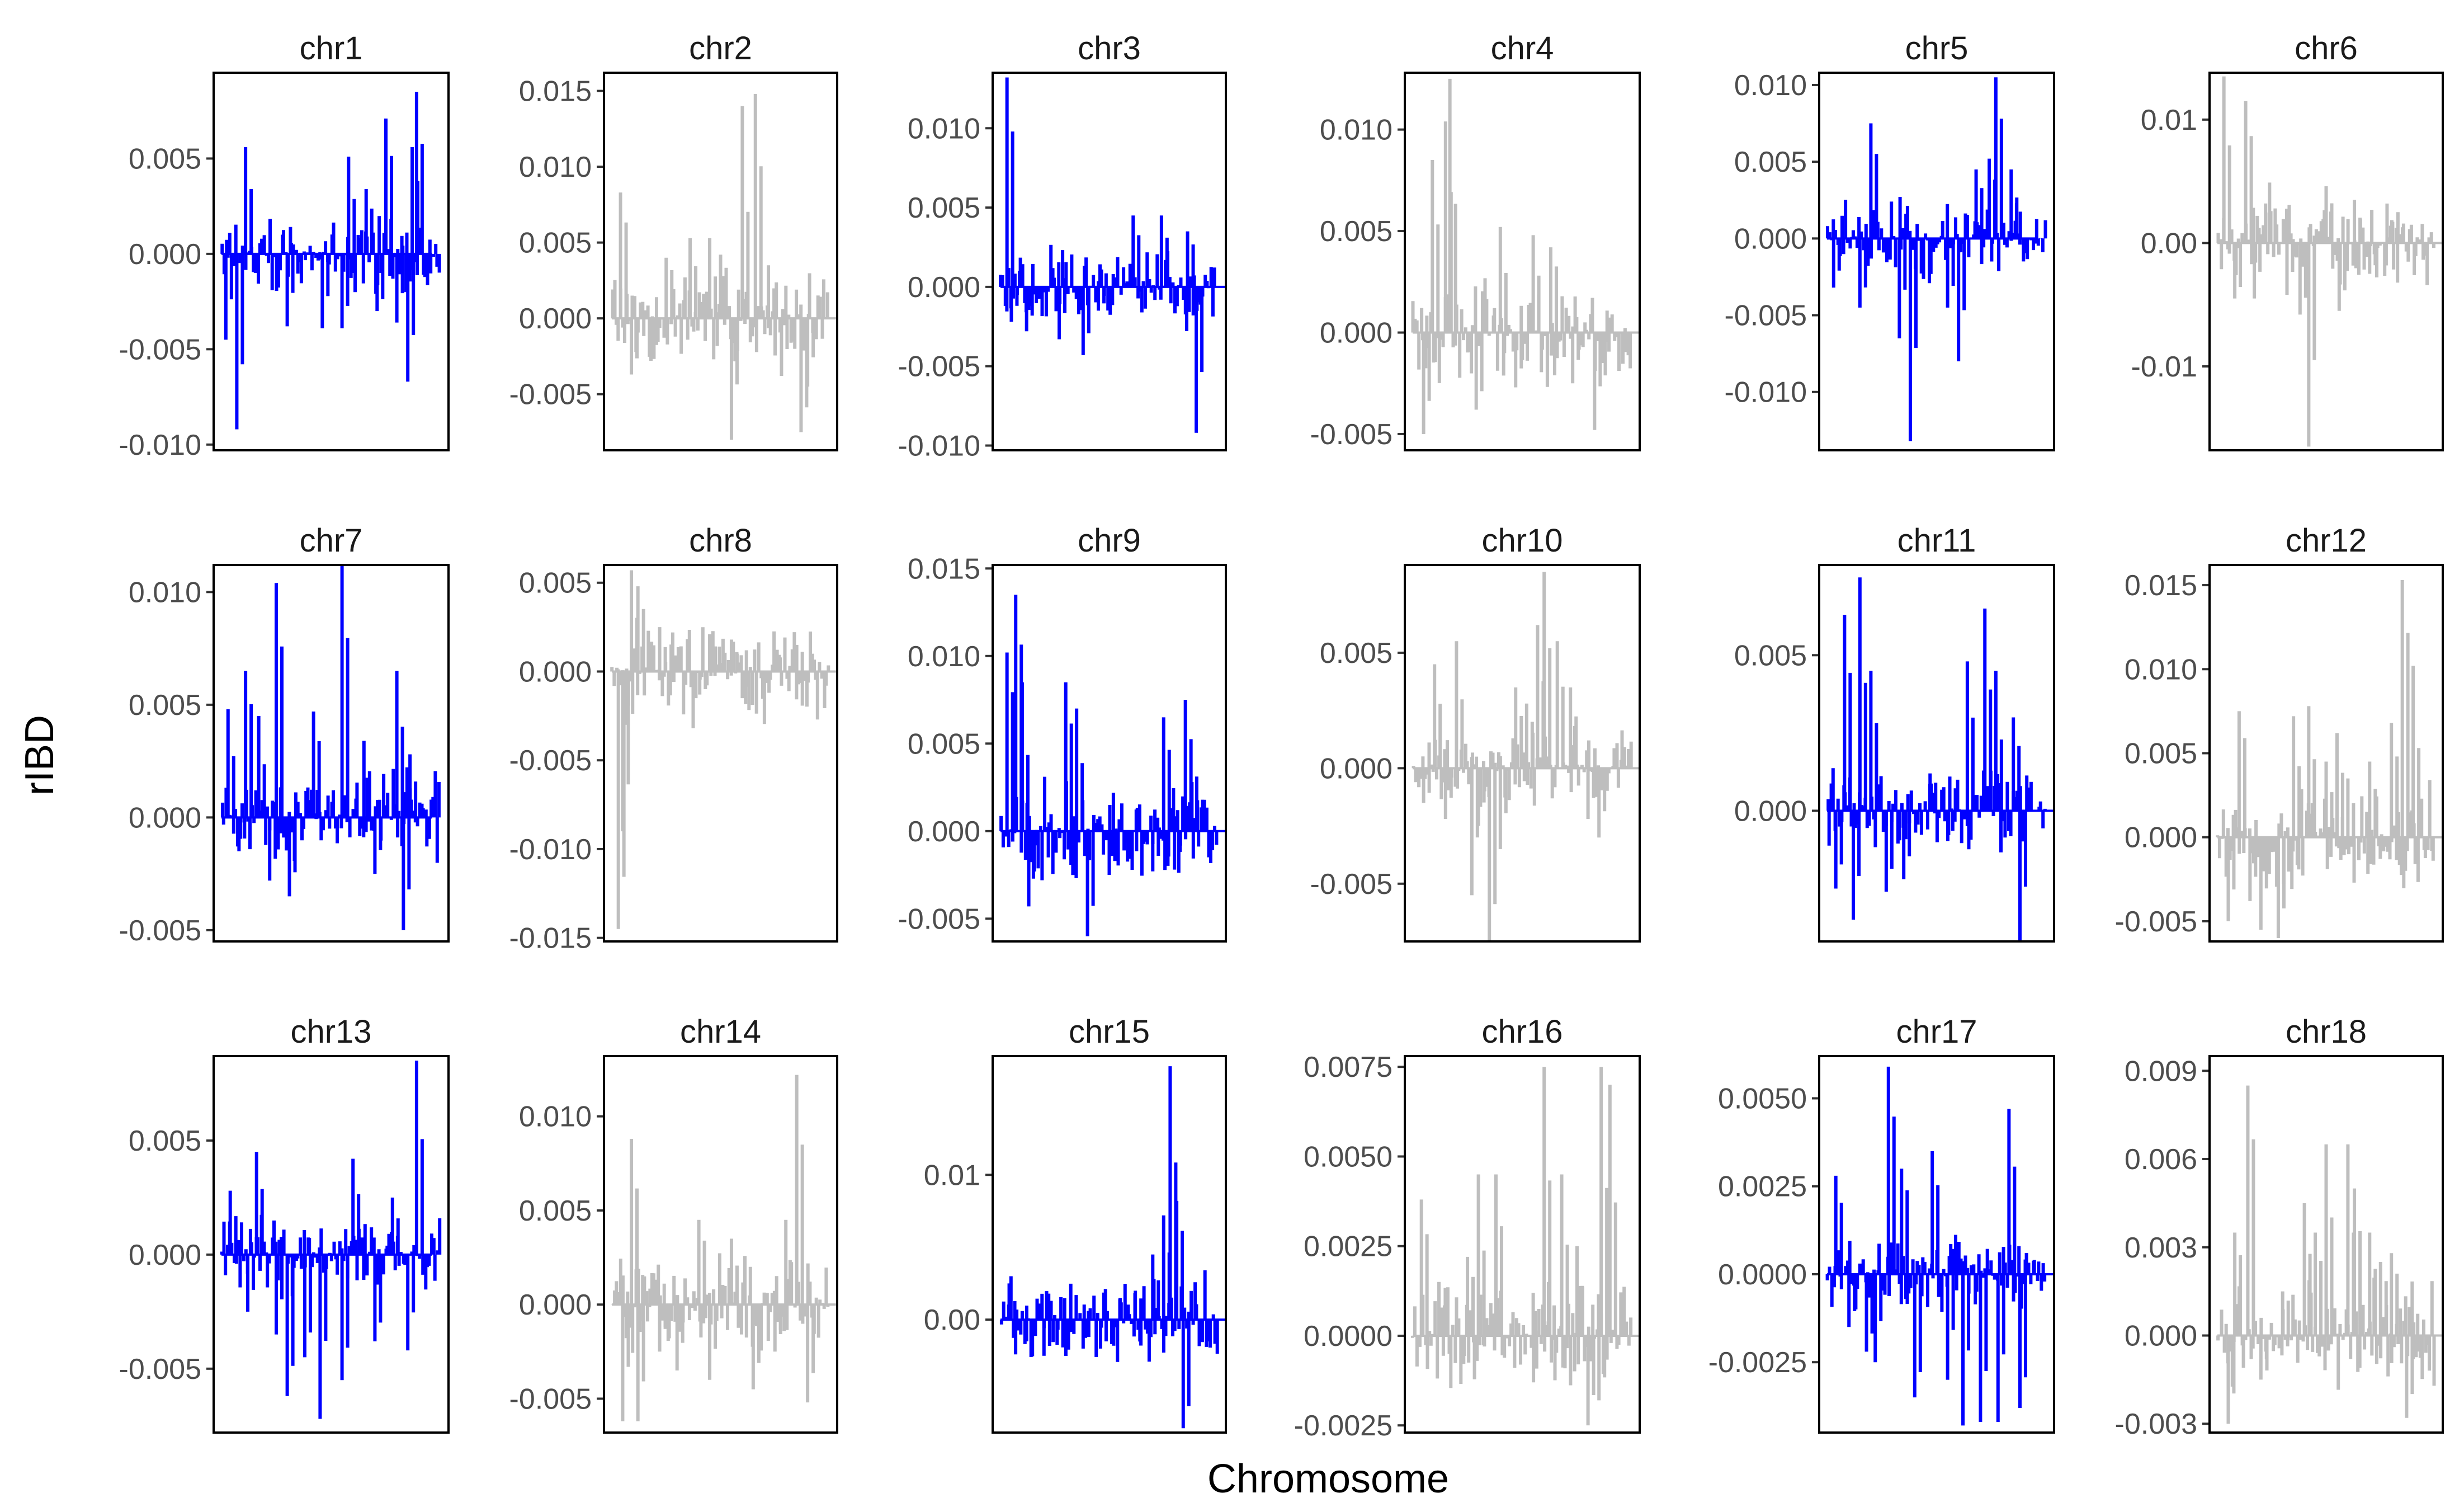  What do you see at coordinates (2327, 49) in the screenshot?
I see `panel-title: chr6` at bounding box center [2327, 49].